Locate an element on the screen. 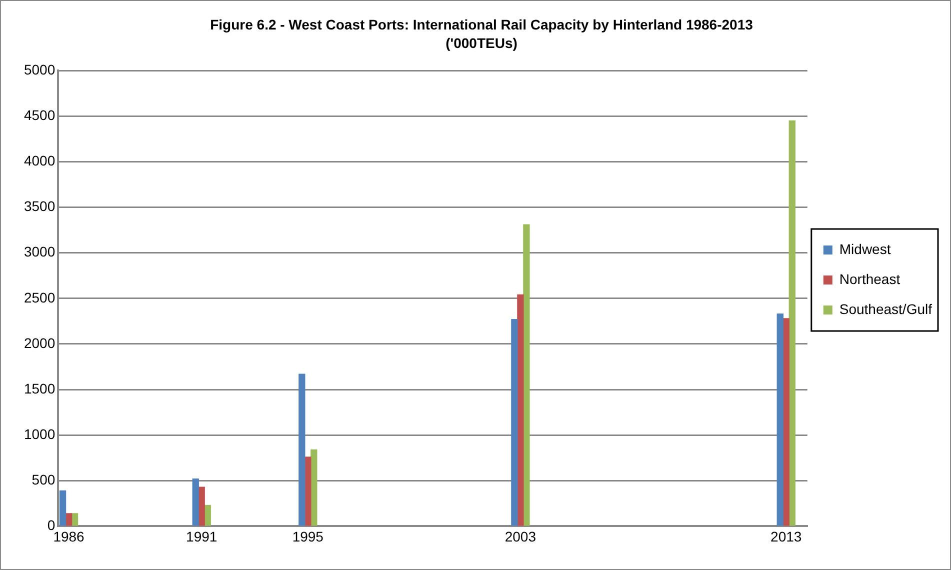 Image resolution: width=951 pixels, height=570 pixels. legend-label: Northeast is located at coordinates (869, 278).